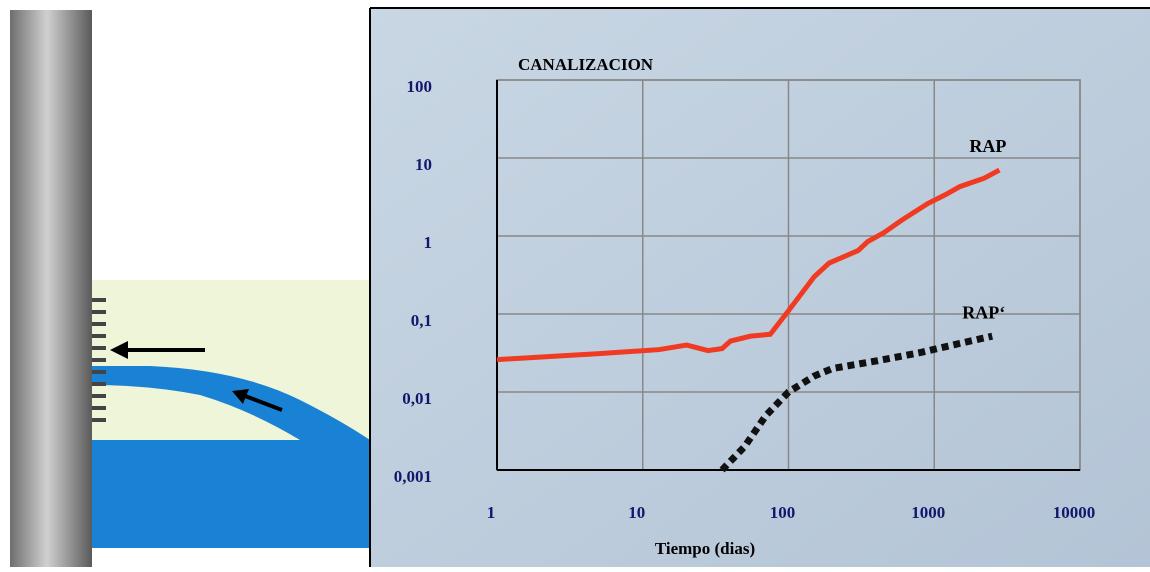 The height and width of the screenshot is (572, 1150). I want to click on chart-title: CANALIZACION, so click(586, 64).